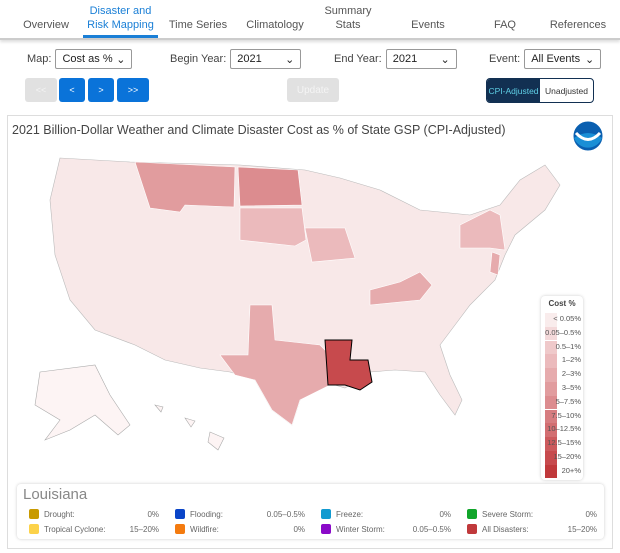 The width and height of the screenshot is (620, 553). What do you see at coordinates (568, 401) in the screenshot?
I see `legend-bin-label: 5–7.5%` at bounding box center [568, 401].